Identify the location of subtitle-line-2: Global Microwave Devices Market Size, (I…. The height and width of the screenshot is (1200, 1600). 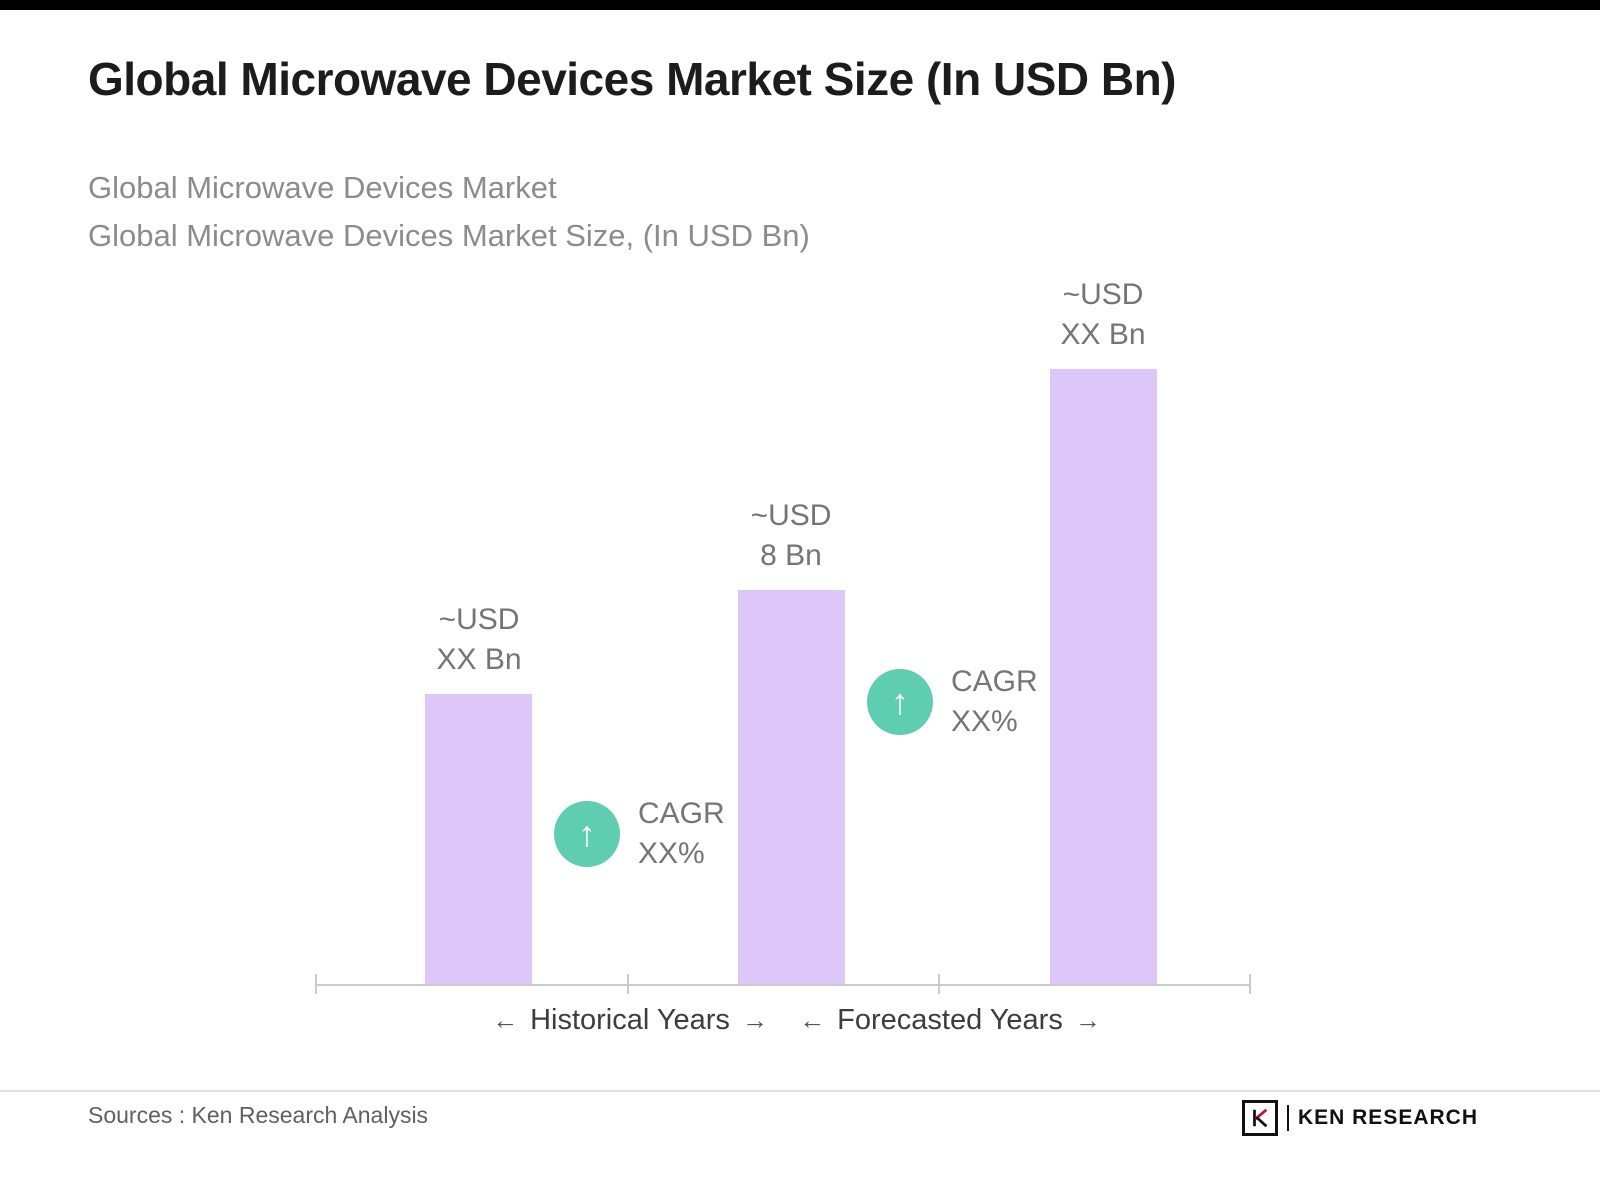
(449, 235).